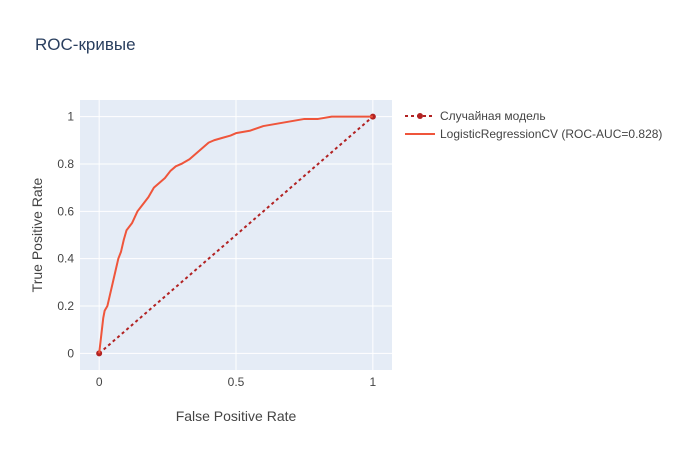  Describe the element at coordinates (65, 235) in the screenshot. I see `y-axis-ticks: 0 0.2 0.4 0.6 0.8 1` at that location.